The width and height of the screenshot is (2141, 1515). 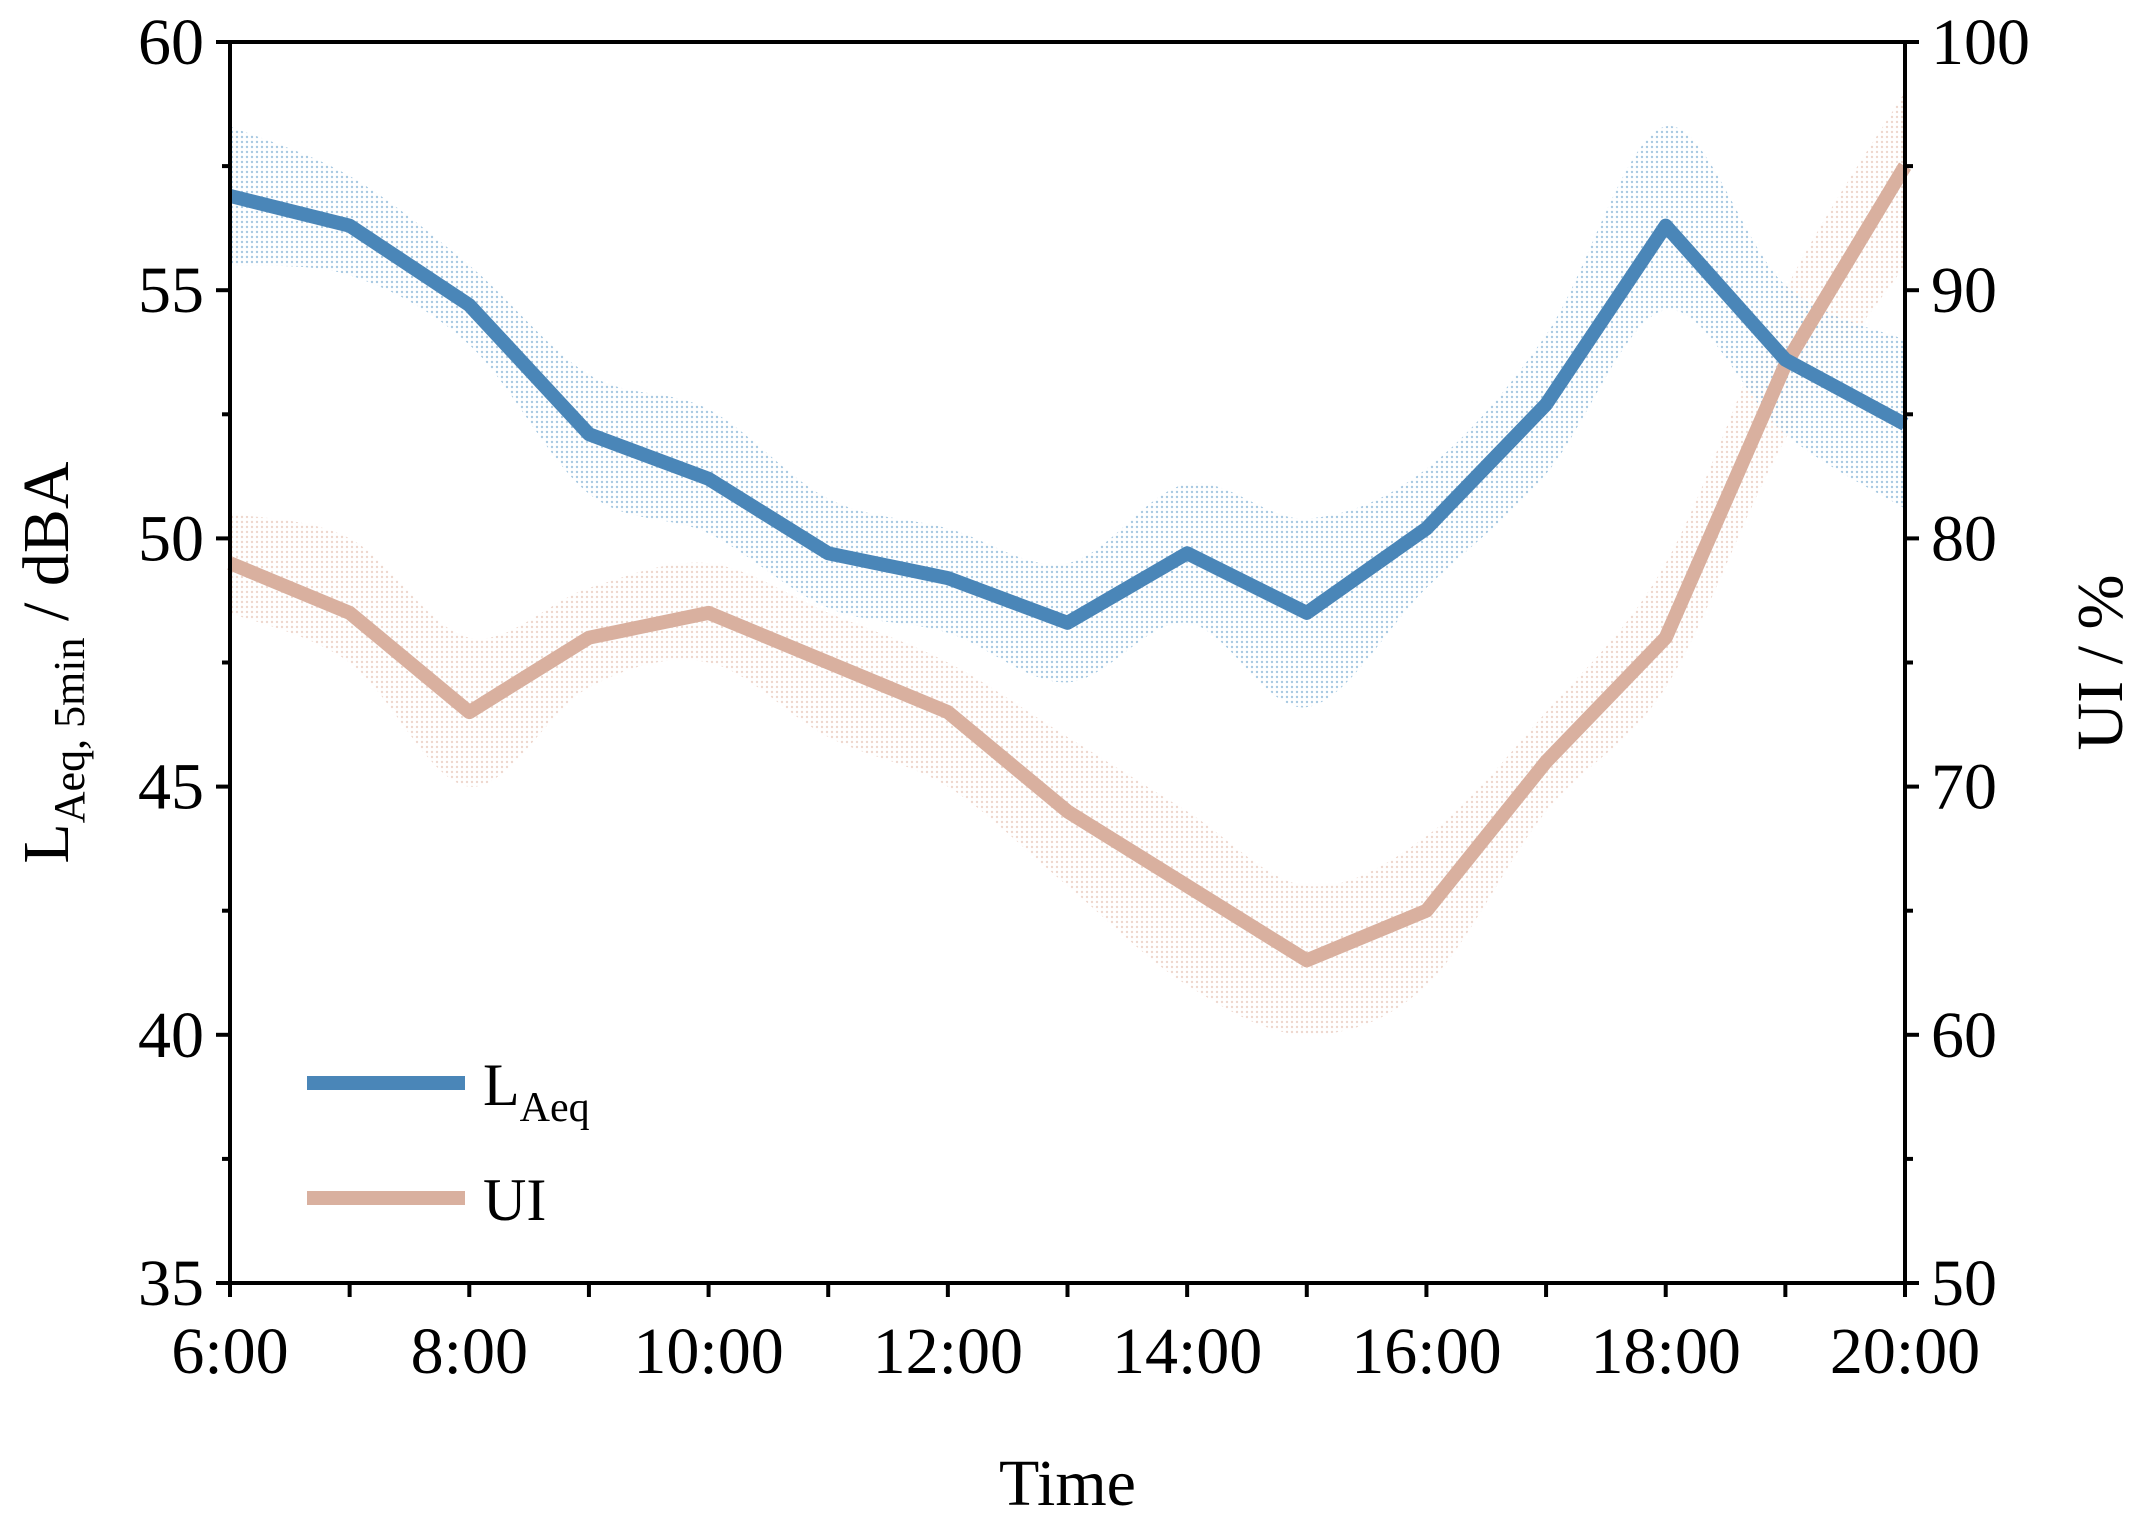 What do you see at coordinates (171, 290) in the screenshot?
I see `left-y-tick-label: 55` at bounding box center [171, 290].